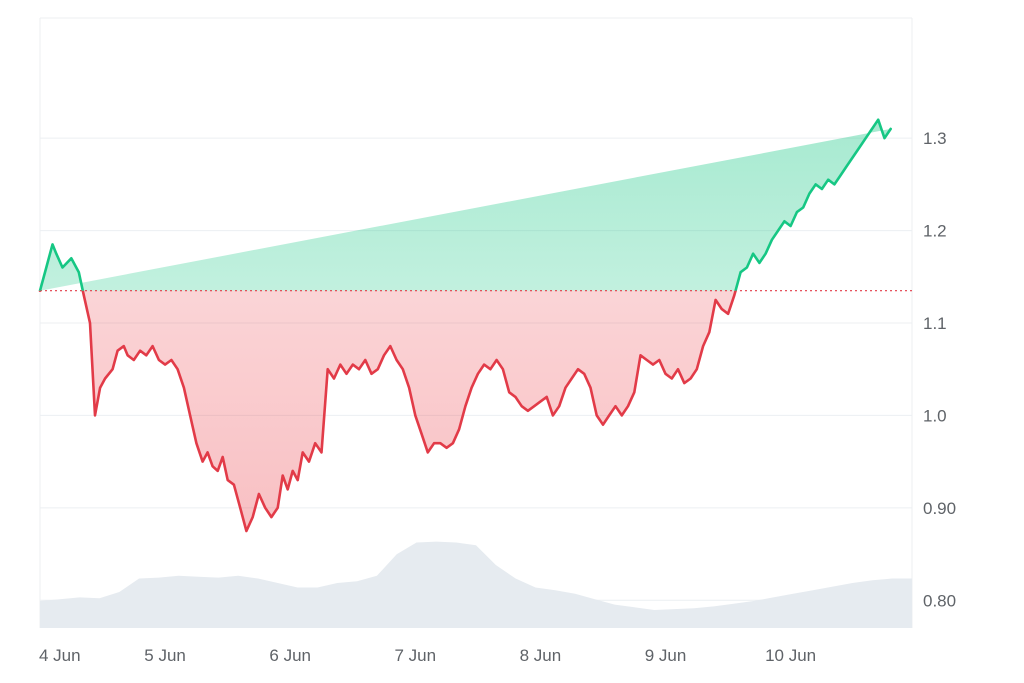  What do you see at coordinates (290, 655) in the screenshot?
I see `x-tick-label: 6 Jun` at bounding box center [290, 655].